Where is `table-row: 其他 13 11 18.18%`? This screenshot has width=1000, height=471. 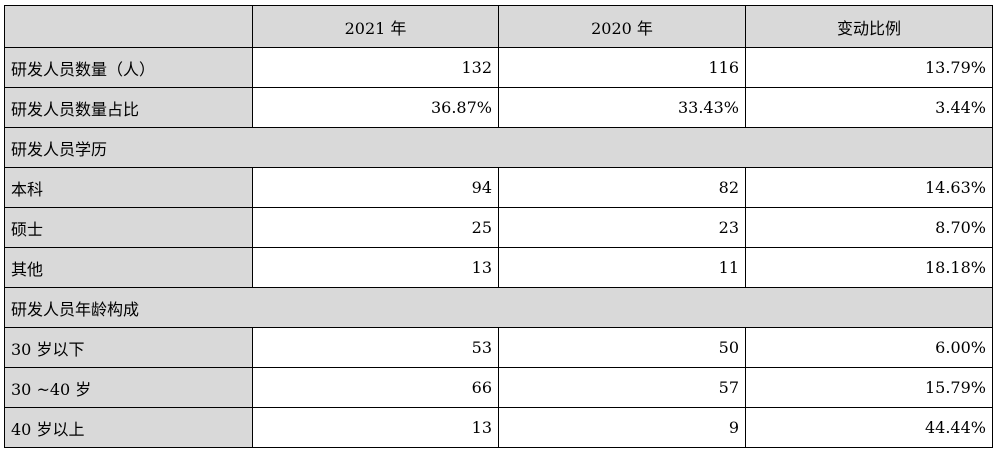
table-row: 其他 13 11 18.18% is located at coordinates (498, 267).